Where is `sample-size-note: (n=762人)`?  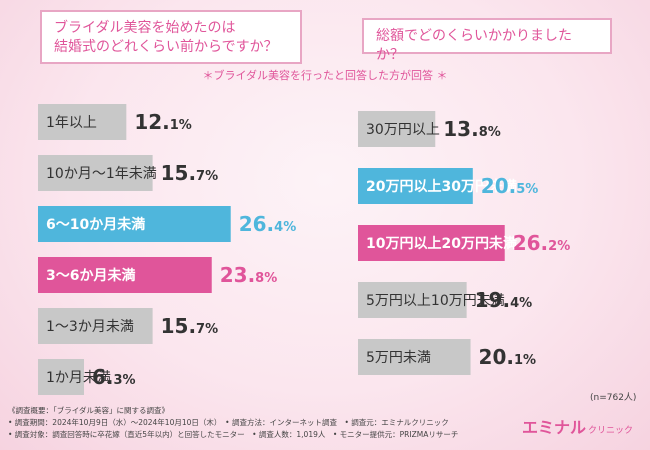
sample-size-note: (n=762人) is located at coordinates (613, 398).